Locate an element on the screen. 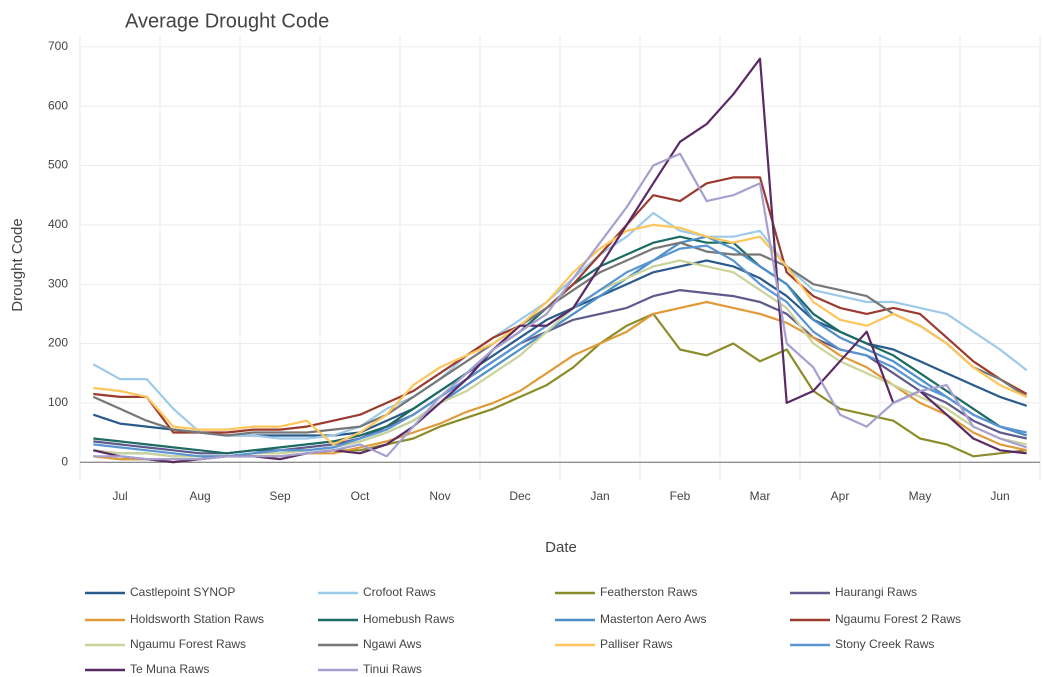  y-tick-label: 700 is located at coordinates (58, 46).